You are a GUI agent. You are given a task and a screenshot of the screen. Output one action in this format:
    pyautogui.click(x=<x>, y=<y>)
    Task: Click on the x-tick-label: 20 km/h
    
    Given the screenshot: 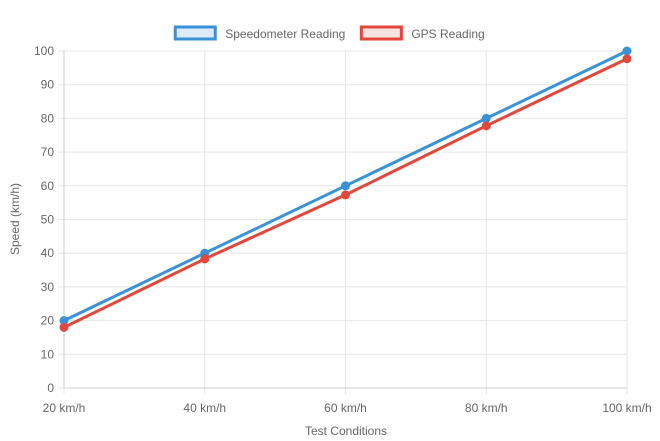 What is the action you would take?
    pyautogui.click(x=64, y=408)
    